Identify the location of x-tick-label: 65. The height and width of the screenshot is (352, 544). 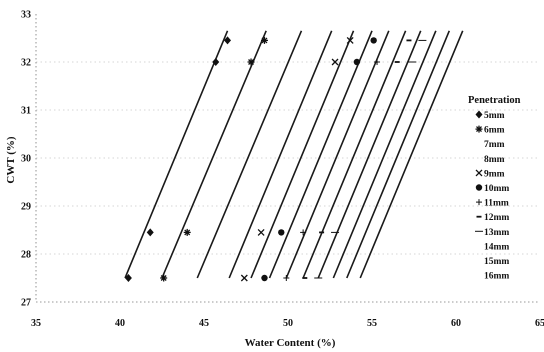
(539, 323).